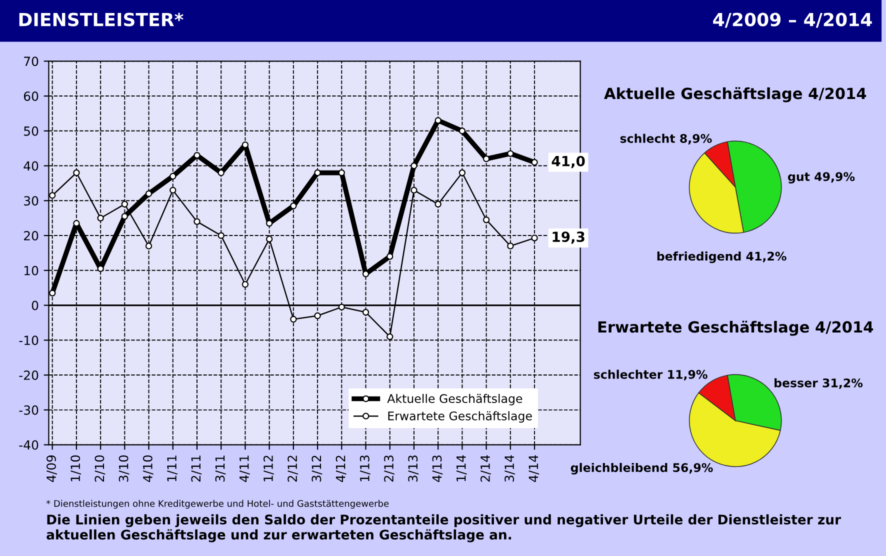  I want to click on x-tick-label: 4/14, so click(534, 468).